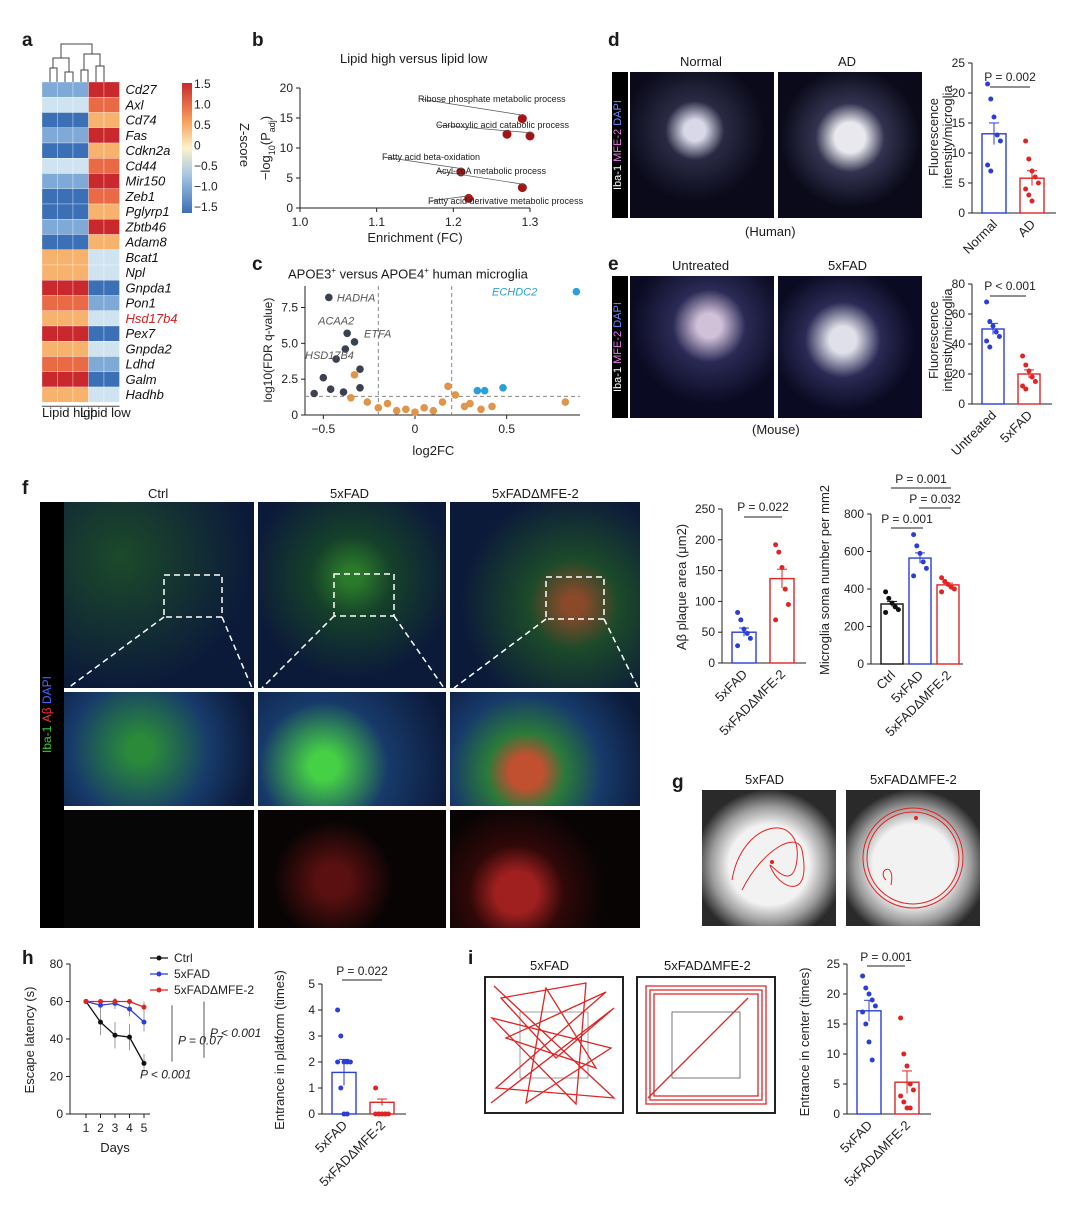 The height and width of the screenshot is (1211, 1080). I want to click on chart-e-ylabel-1: Fluorescence, so click(933, 340).